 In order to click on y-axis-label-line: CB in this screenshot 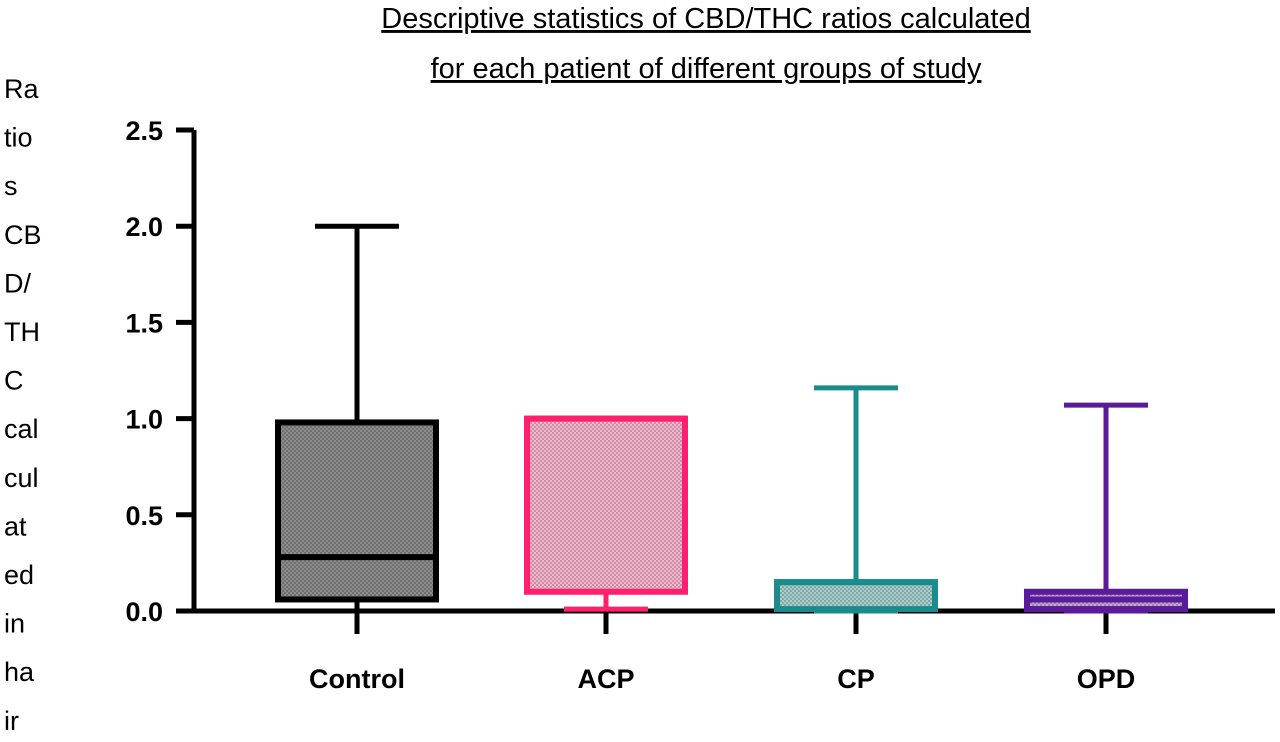, I will do `click(23, 235)`.